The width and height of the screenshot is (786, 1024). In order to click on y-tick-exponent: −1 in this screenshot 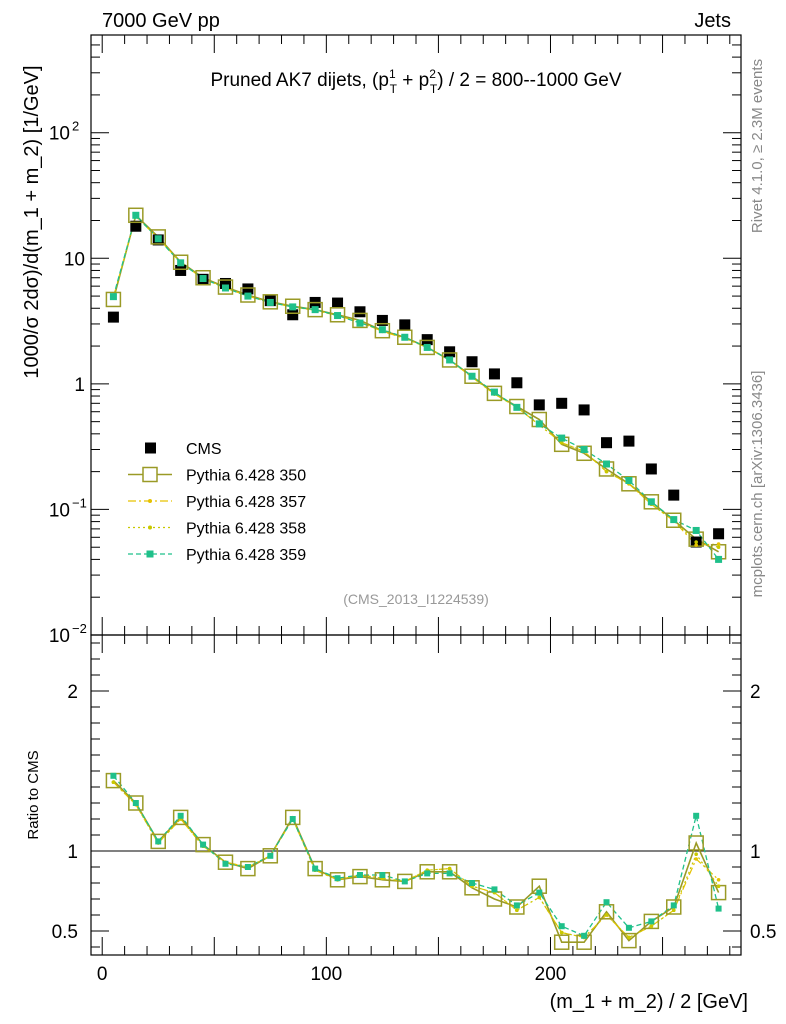, I will do `click(79, 502)`.